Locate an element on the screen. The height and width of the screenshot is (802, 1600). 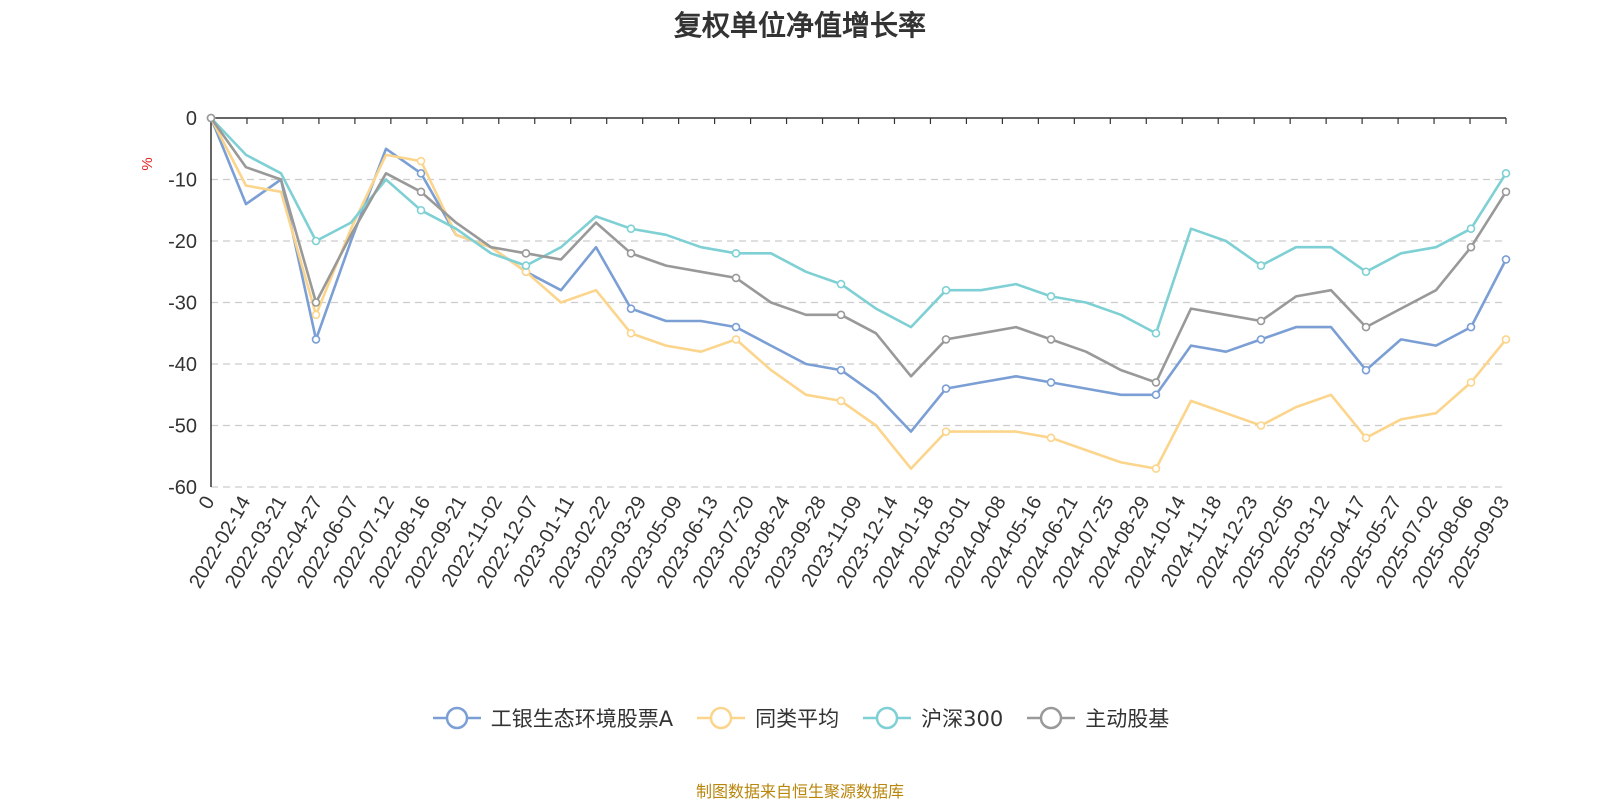
legend: 工银生态环境股票A 同类平均 沪深300 主动股基 is located at coordinates (800, 718).